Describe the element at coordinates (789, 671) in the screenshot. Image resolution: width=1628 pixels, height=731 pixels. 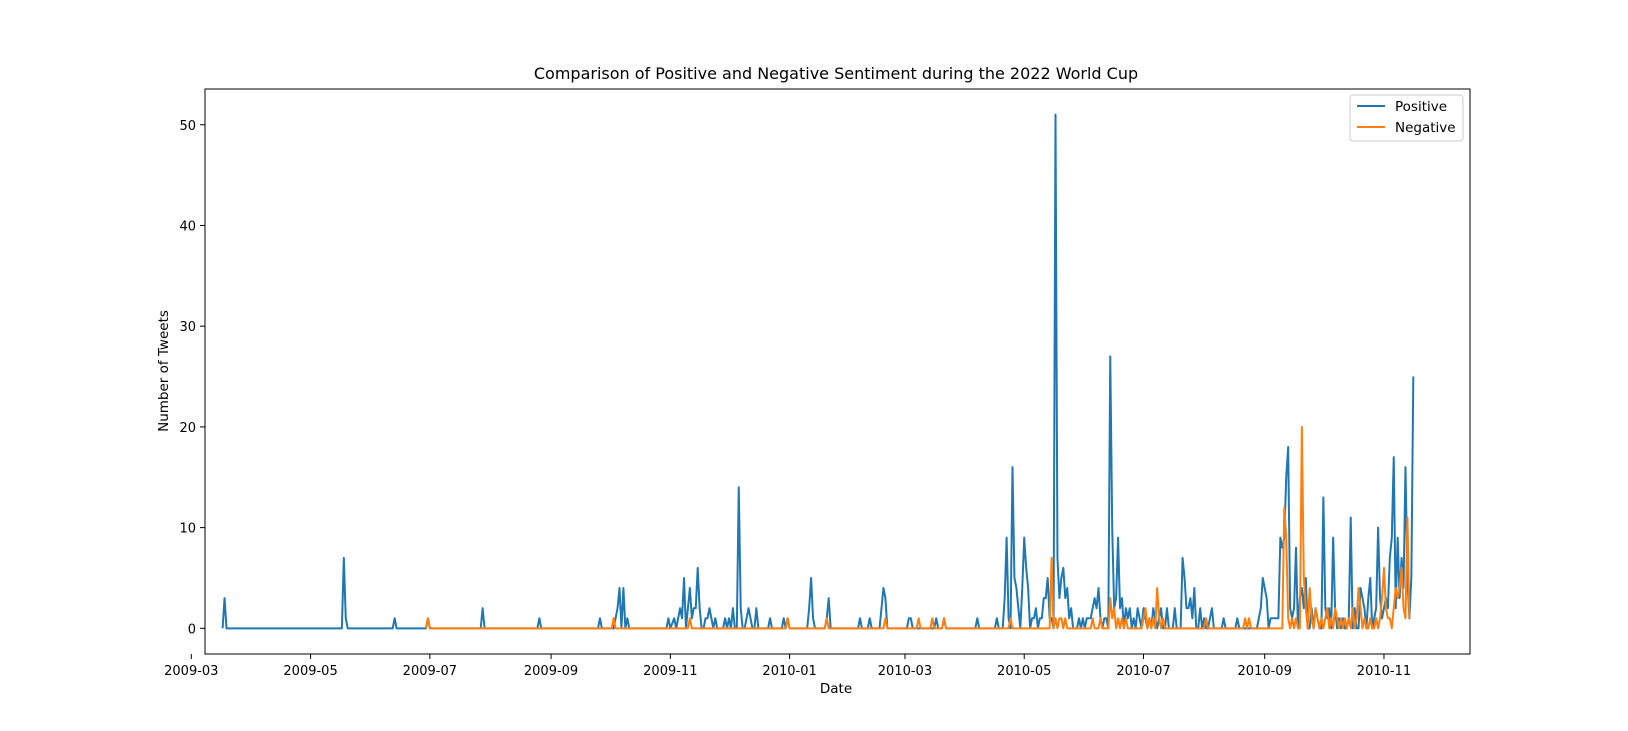
I see `x-tick-label: 2010-01` at that location.